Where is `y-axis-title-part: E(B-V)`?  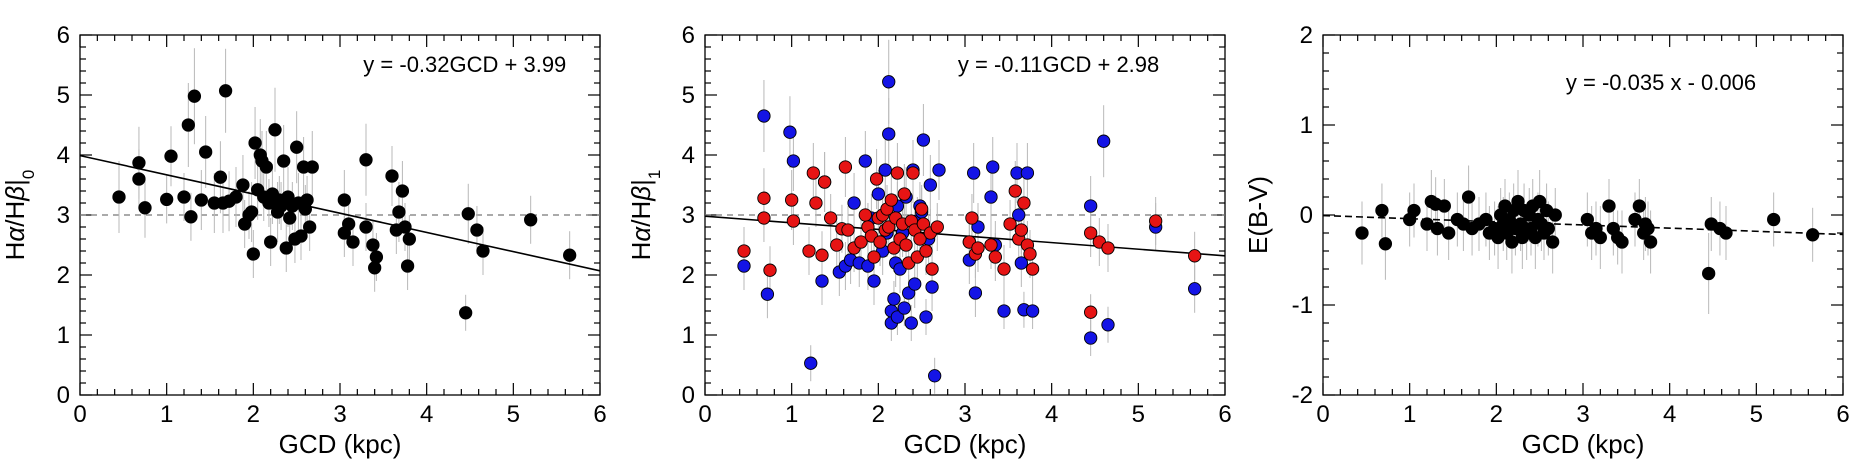 y-axis-title-part: E(B-V) is located at coordinates (1258, 215).